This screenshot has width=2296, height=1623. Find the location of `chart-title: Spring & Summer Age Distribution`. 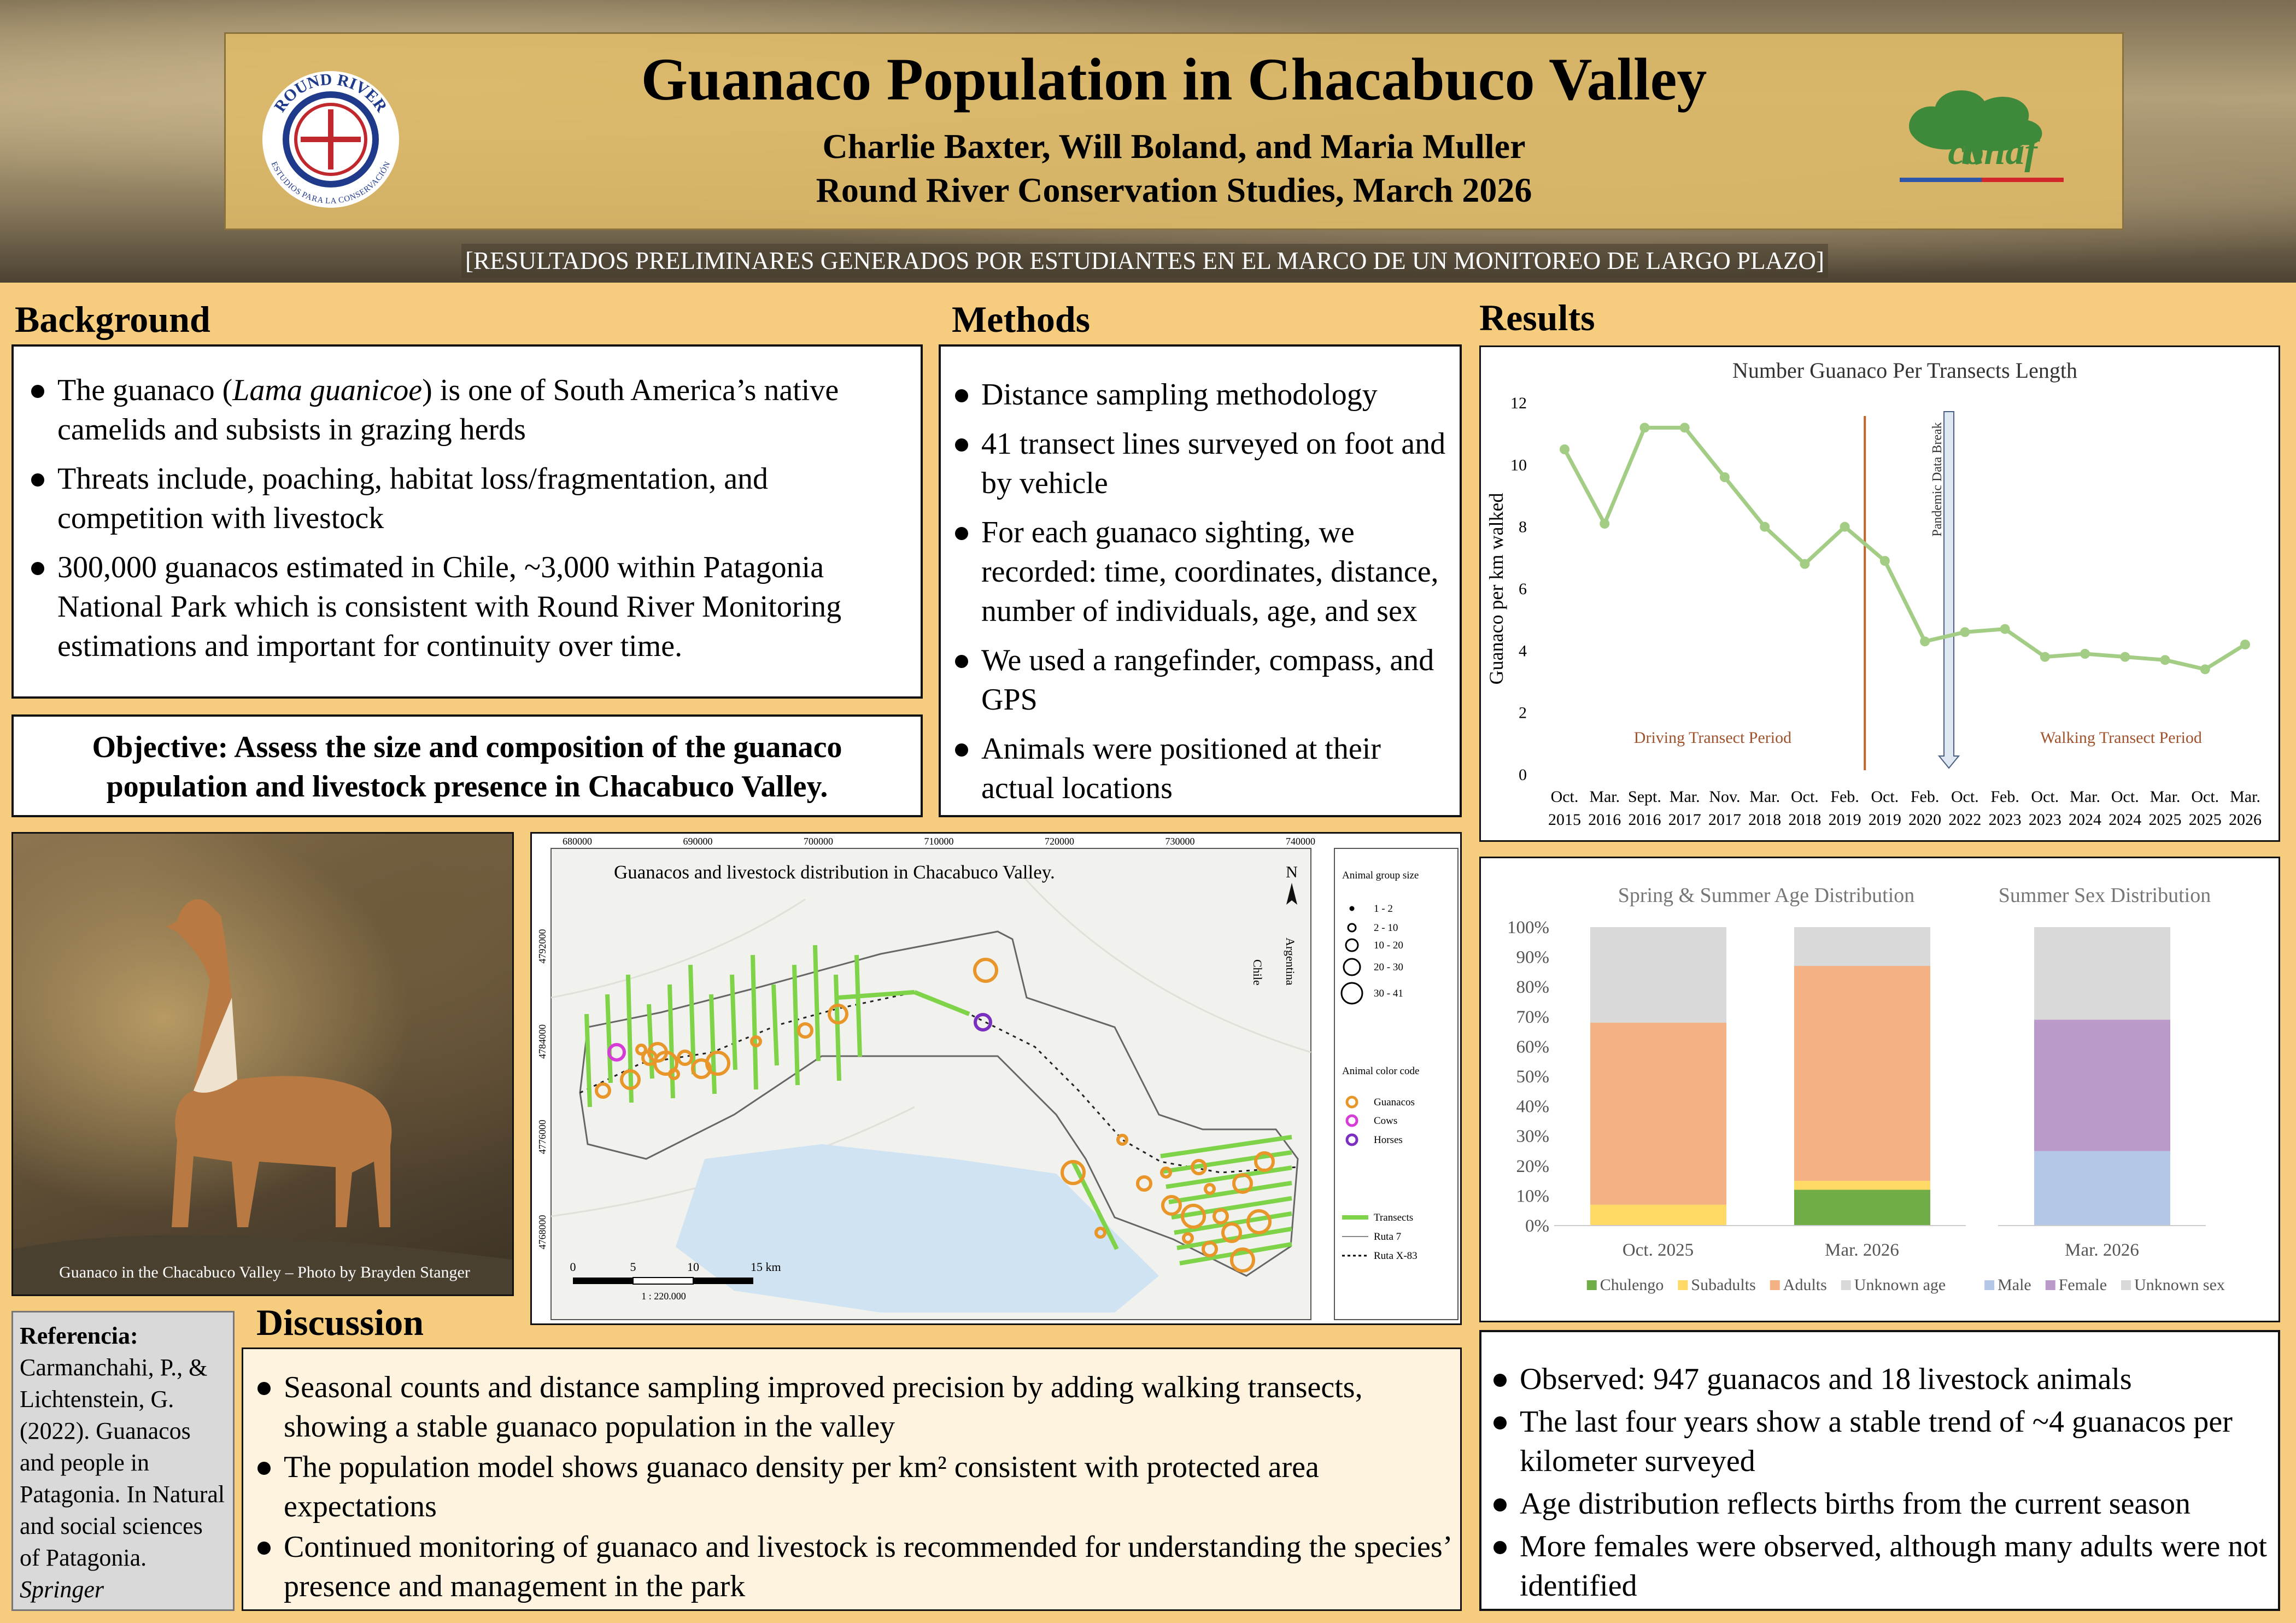

chart-title: Spring & Summer Age Distribution is located at coordinates (1766, 895).